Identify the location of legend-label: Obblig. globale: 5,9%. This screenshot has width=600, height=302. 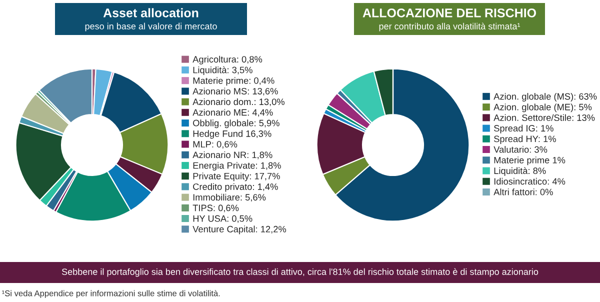
(236, 124).